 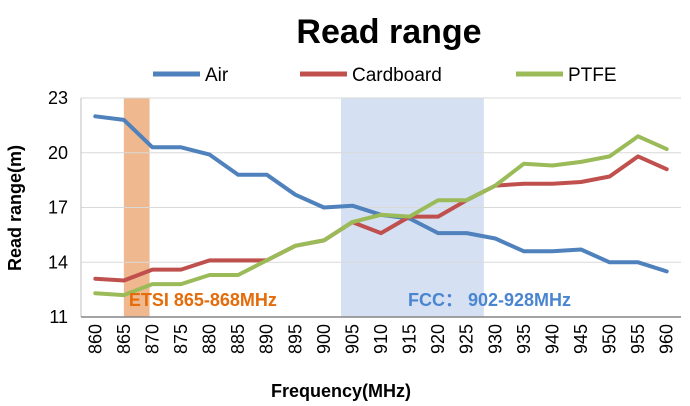 I want to click on legend: Air Cardboard PTFE, so click(x=385, y=75).